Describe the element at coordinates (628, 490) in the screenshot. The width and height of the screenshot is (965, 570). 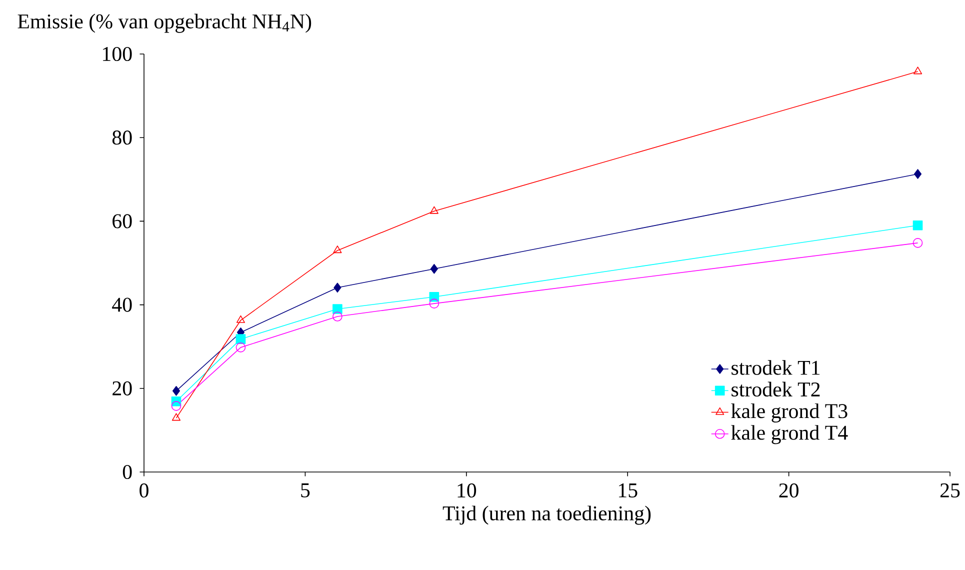
I see `x-tick-label: 15` at that location.